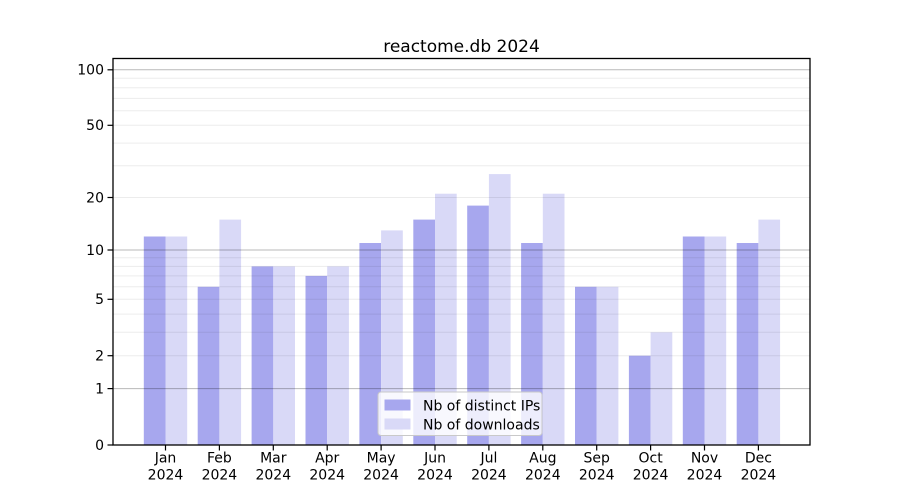 This screenshot has height=500, width=900. What do you see at coordinates (220, 476) in the screenshot?
I see `x-tick-label-year-feb: 2024` at bounding box center [220, 476].